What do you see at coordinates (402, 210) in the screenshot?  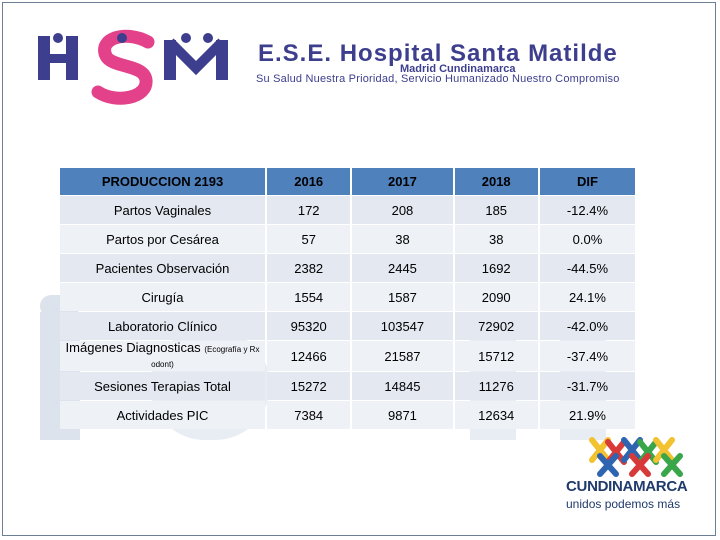 I see `cell-2017: 208` at bounding box center [402, 210].